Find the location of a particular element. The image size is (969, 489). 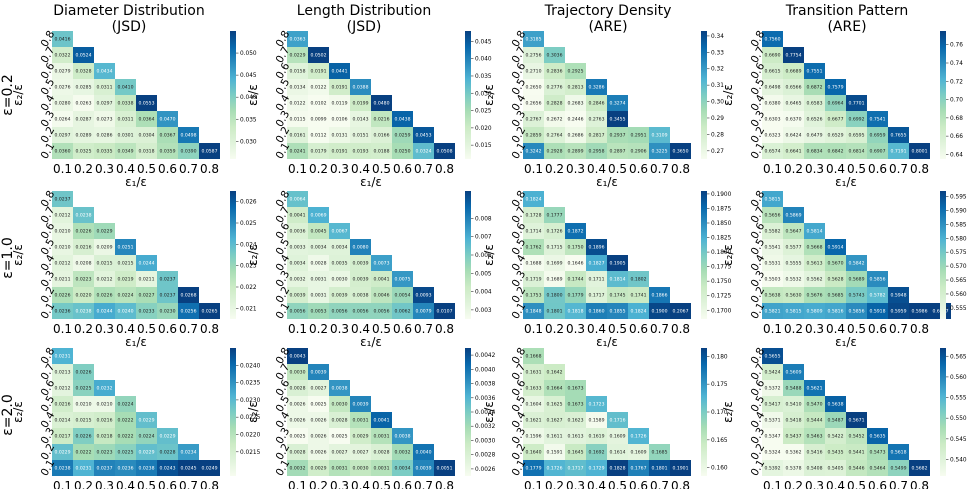

colorbar-tick-label: 0.045 is located at coordinates (248, 76).